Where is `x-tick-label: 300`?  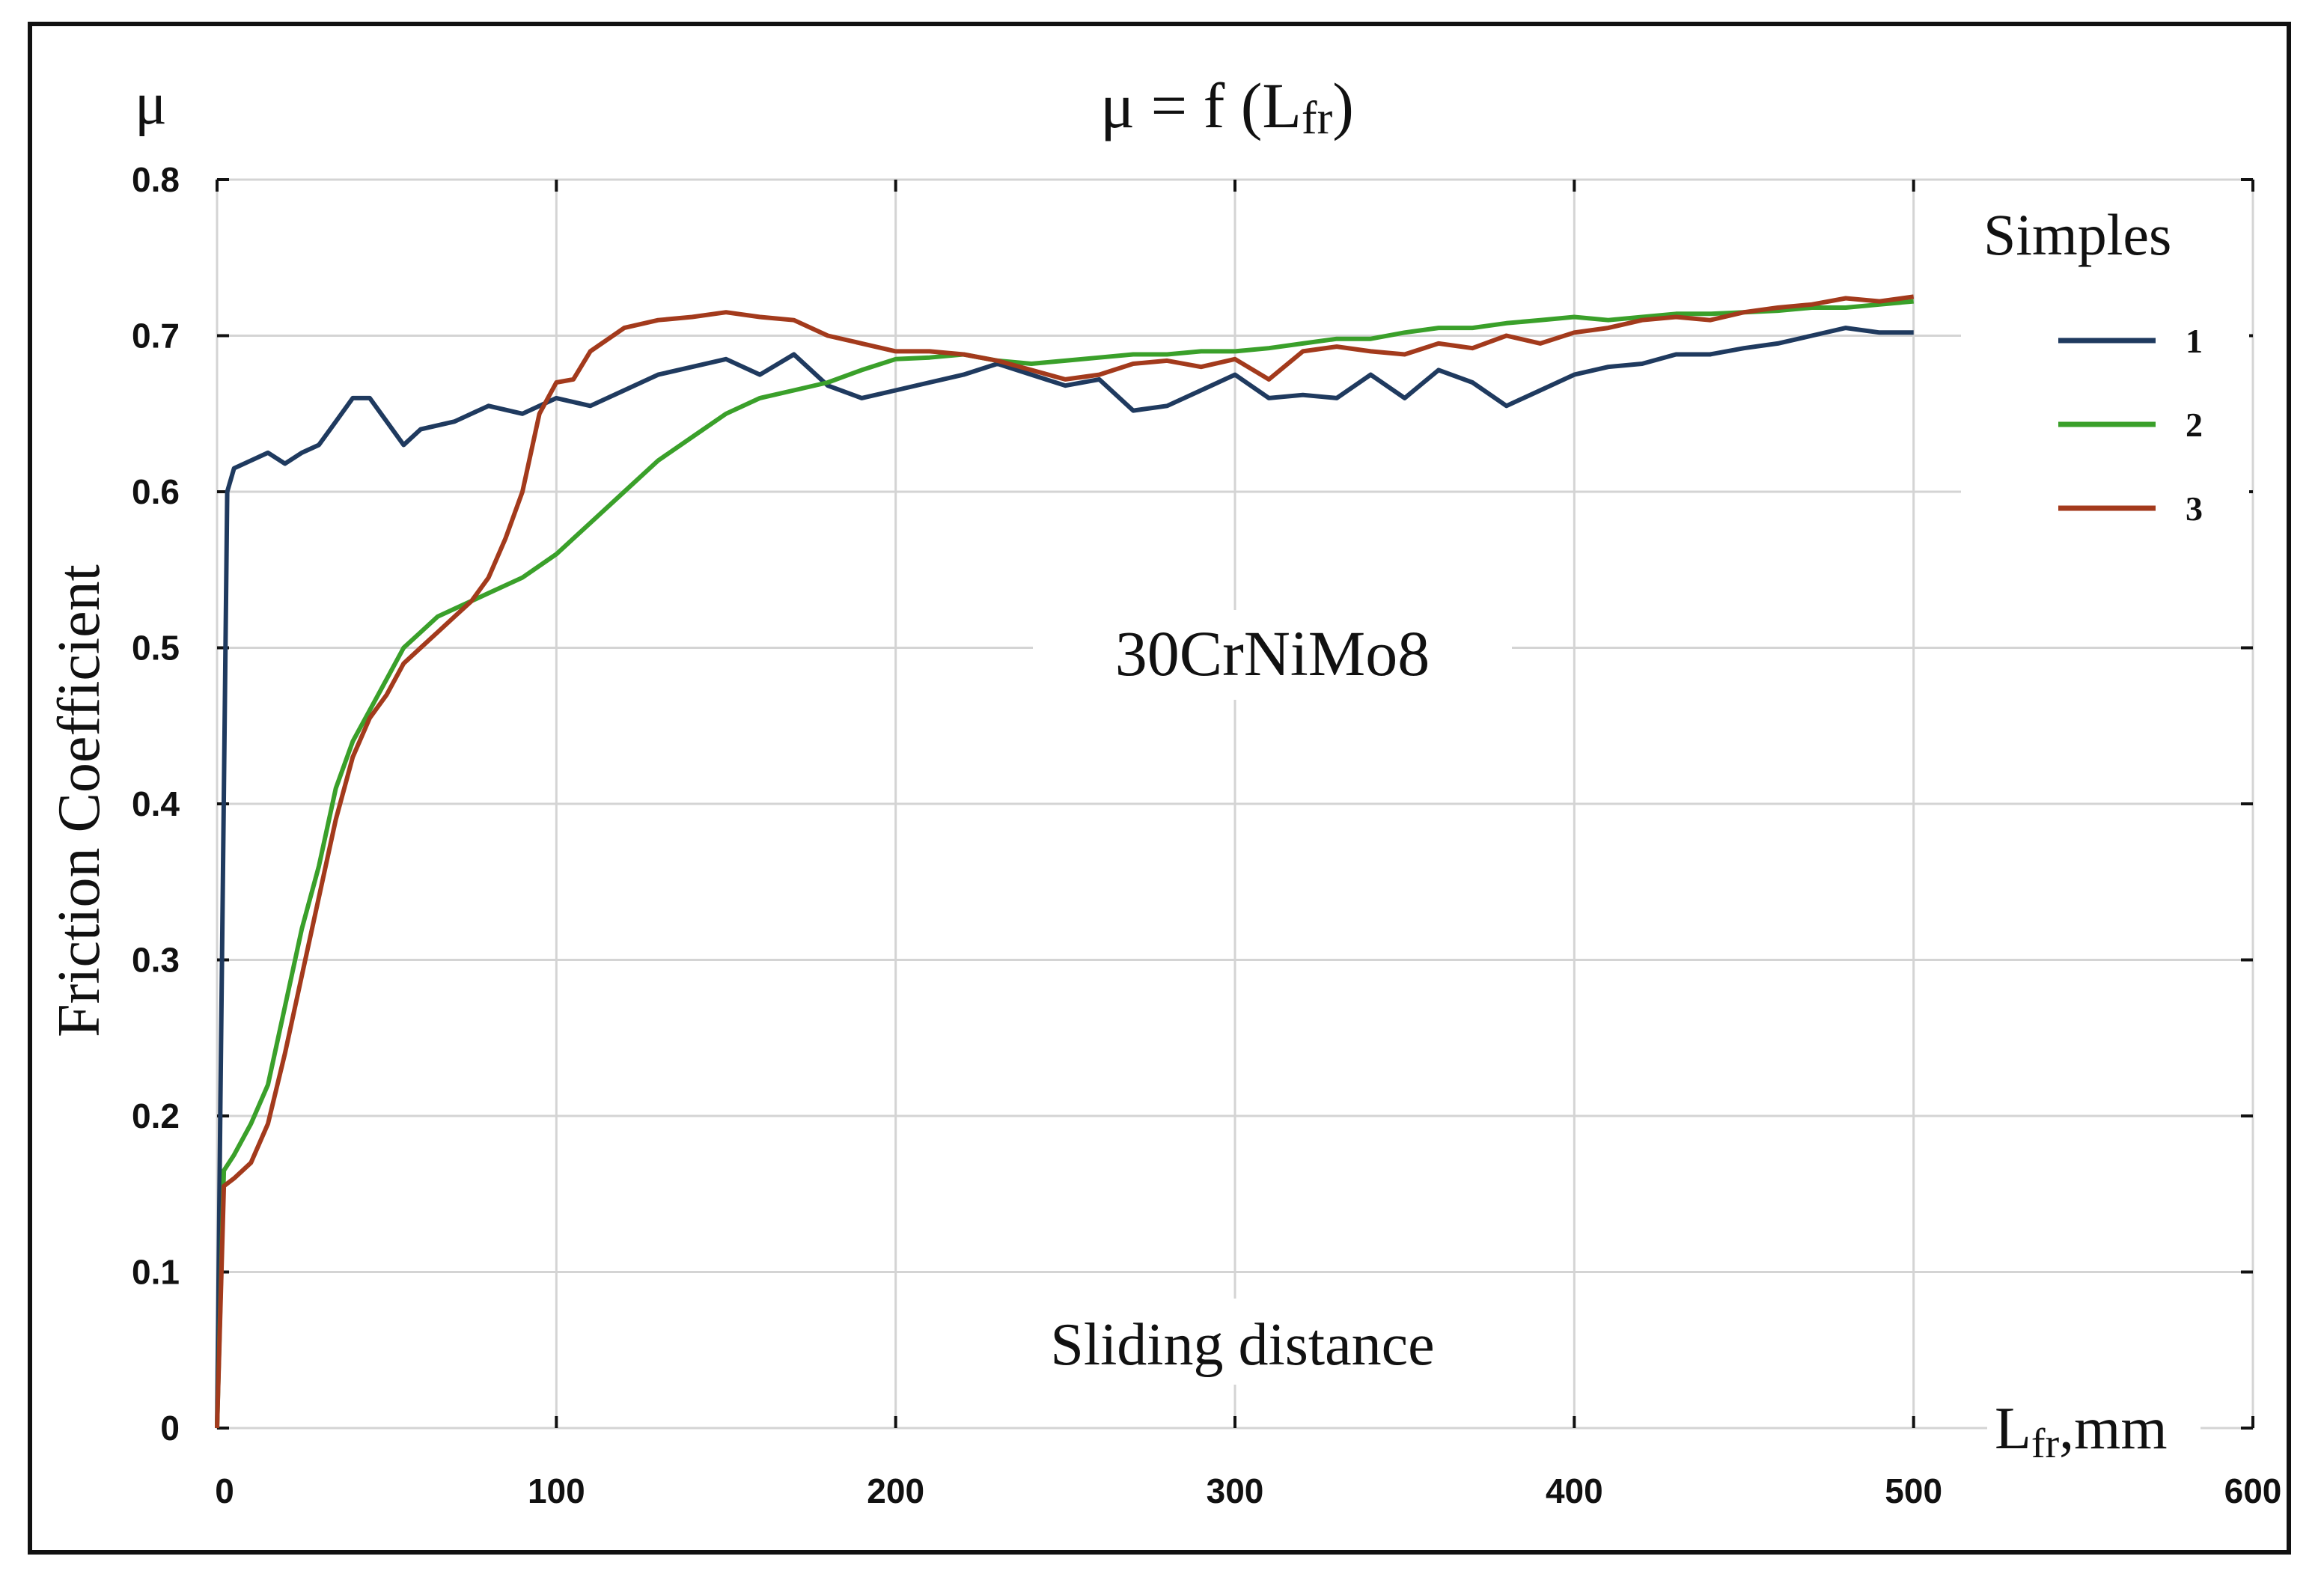
x-tick-label: 300 is located at coordinates (1235, 1490).